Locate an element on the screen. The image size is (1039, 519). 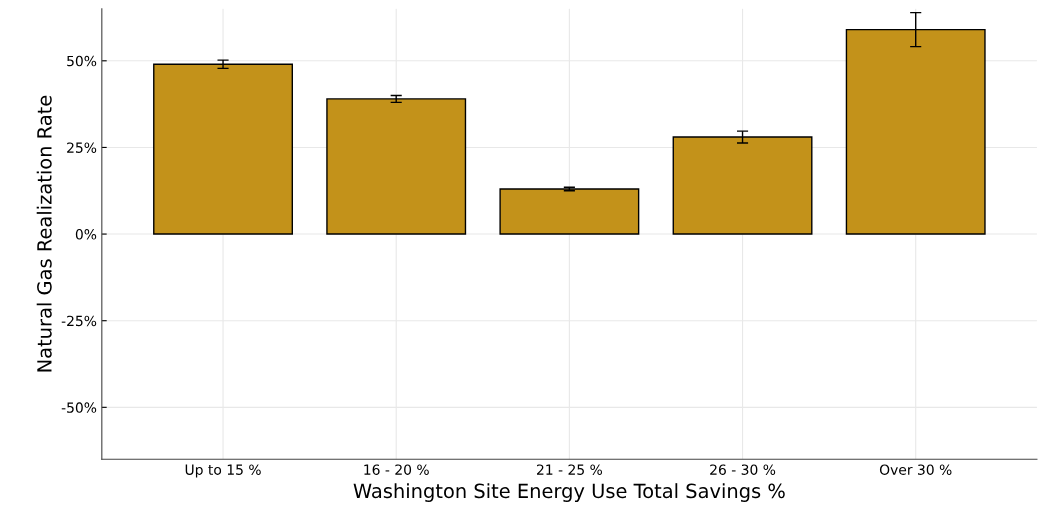
y-tick-label: 25% is located at coordinates (82, 147).